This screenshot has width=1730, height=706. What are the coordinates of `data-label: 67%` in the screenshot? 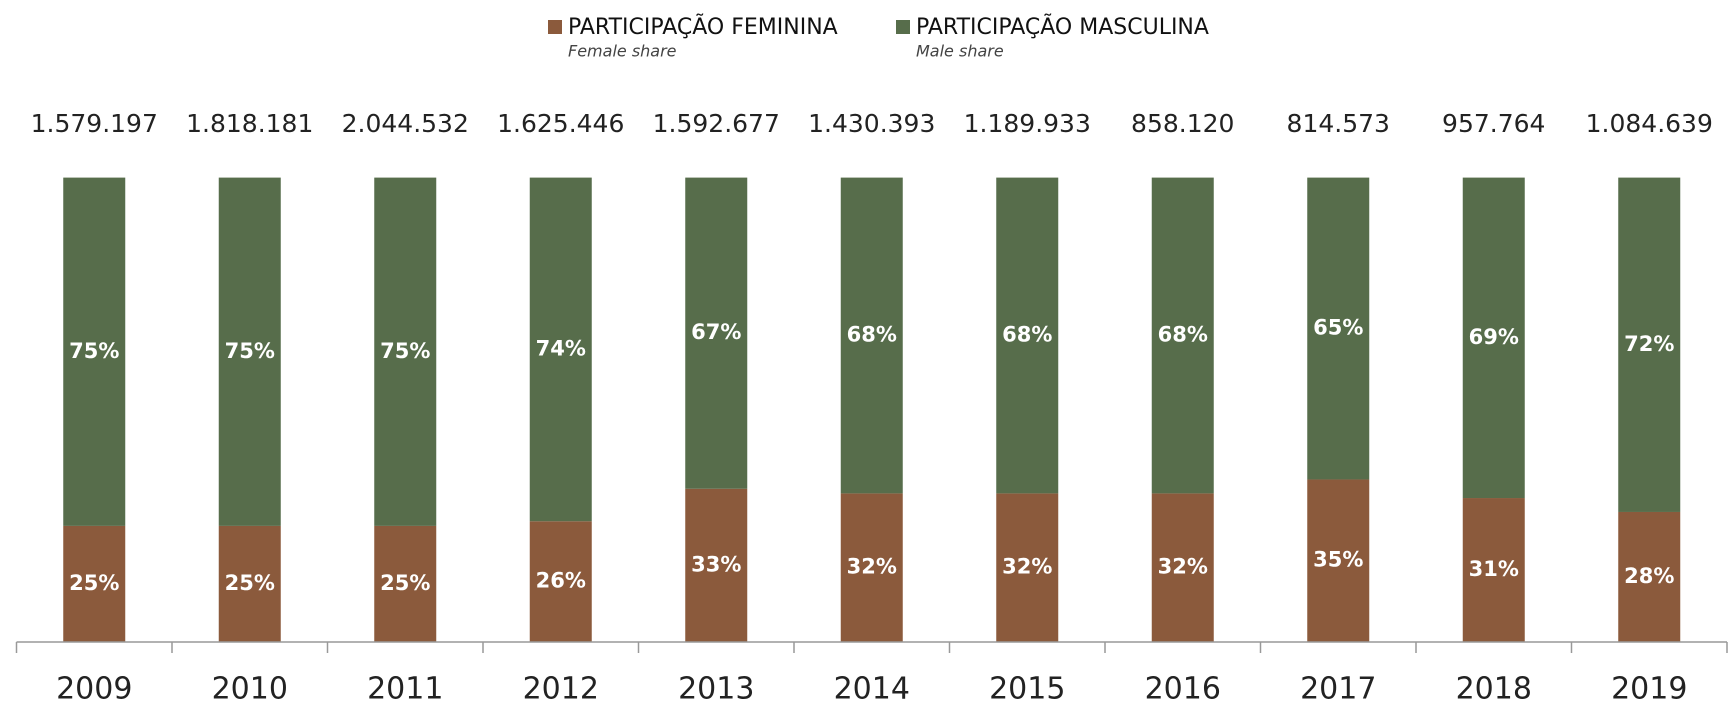 It's located at (716, 332).